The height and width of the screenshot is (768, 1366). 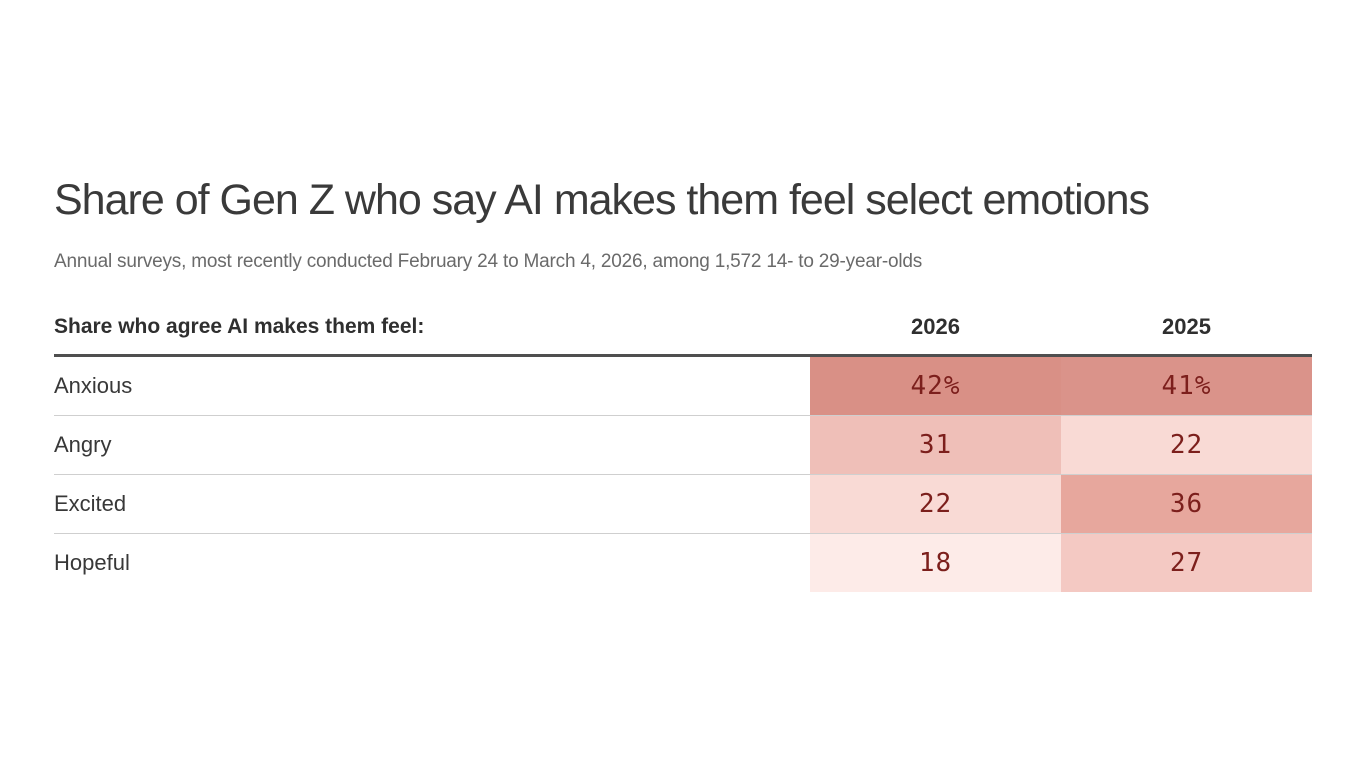 What do you see at coordinates (93, 385) in the screenshot?
I see `row-label: Anxious` at bounding box center [93, 385].